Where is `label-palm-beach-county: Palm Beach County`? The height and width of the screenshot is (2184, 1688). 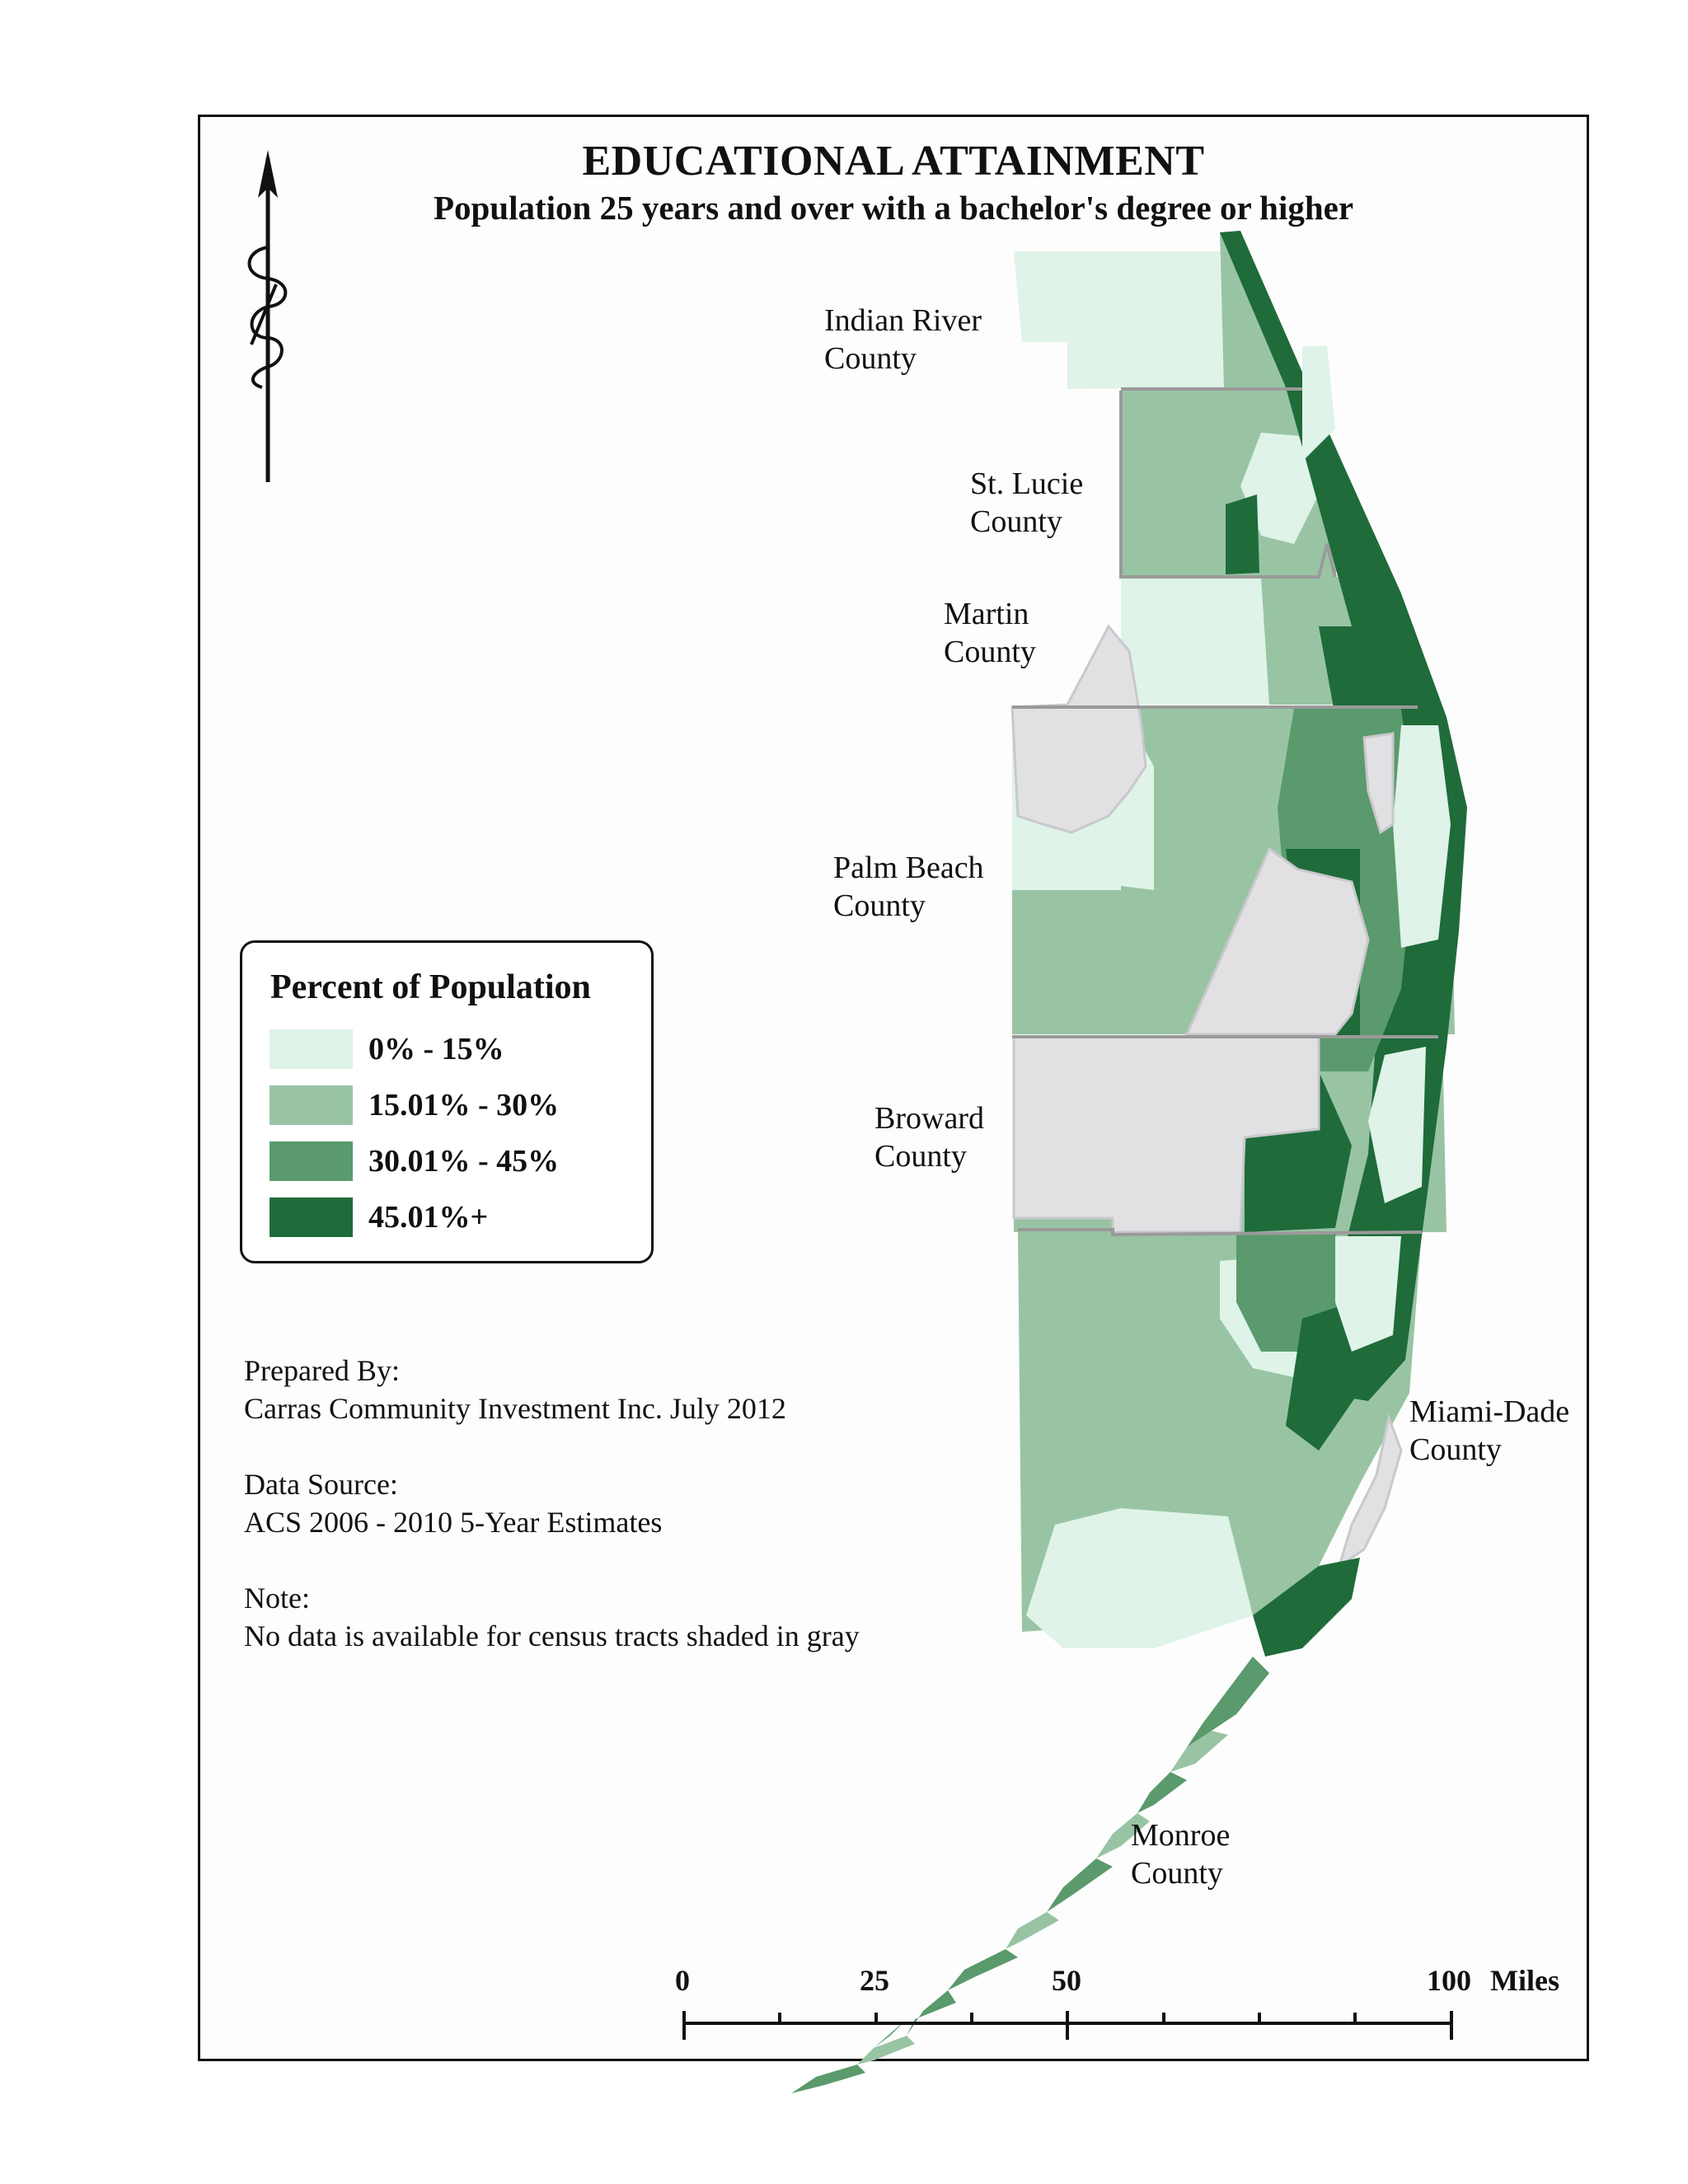
label-palm-beach-county: Palm Beach County is located at coordinates (909, 887).